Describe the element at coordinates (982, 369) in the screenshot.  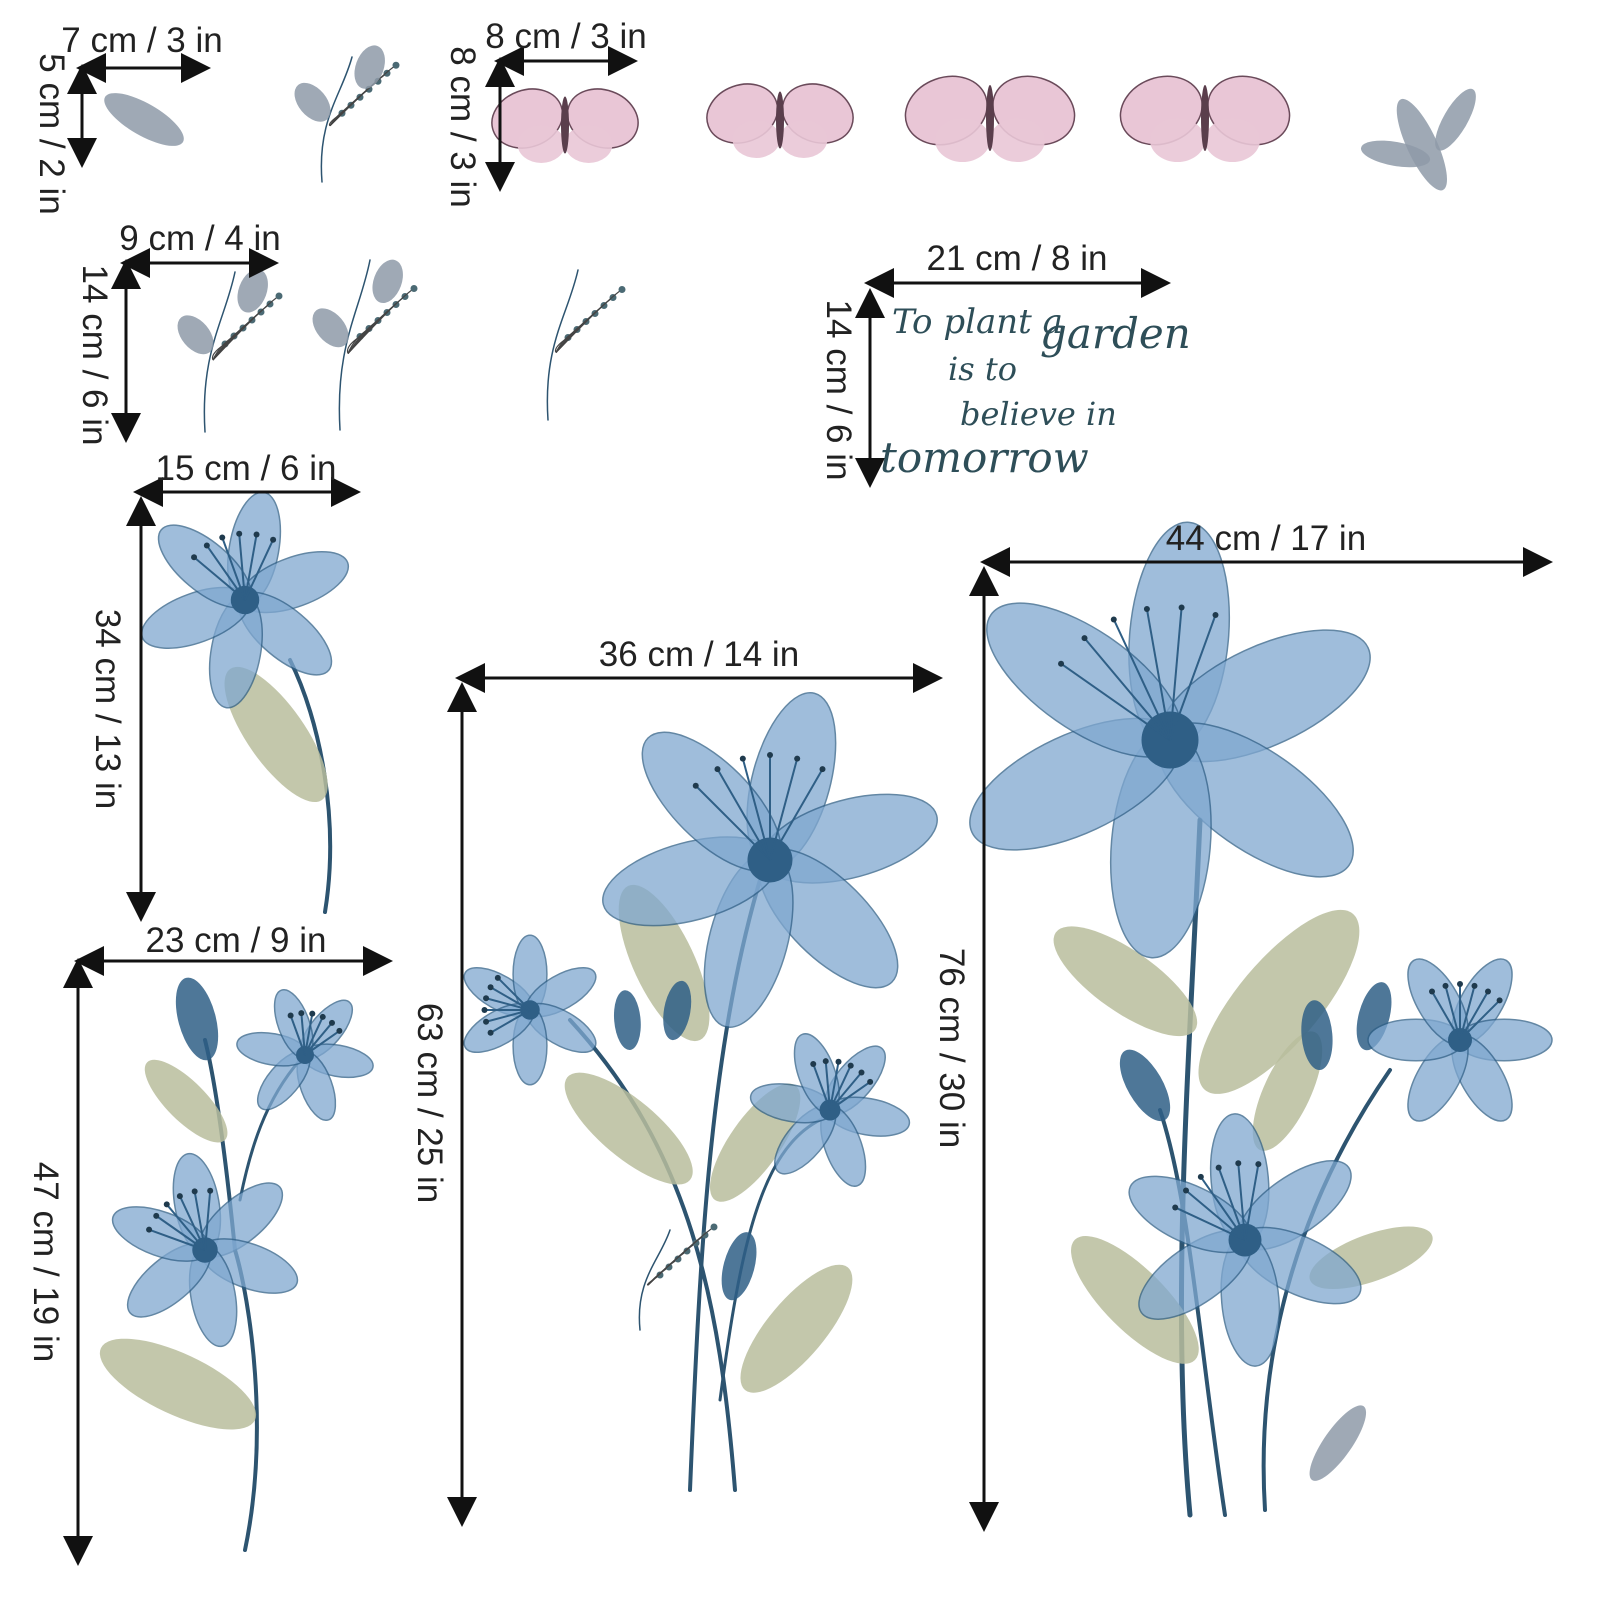
I see `quote-line-3: is to` at that location.